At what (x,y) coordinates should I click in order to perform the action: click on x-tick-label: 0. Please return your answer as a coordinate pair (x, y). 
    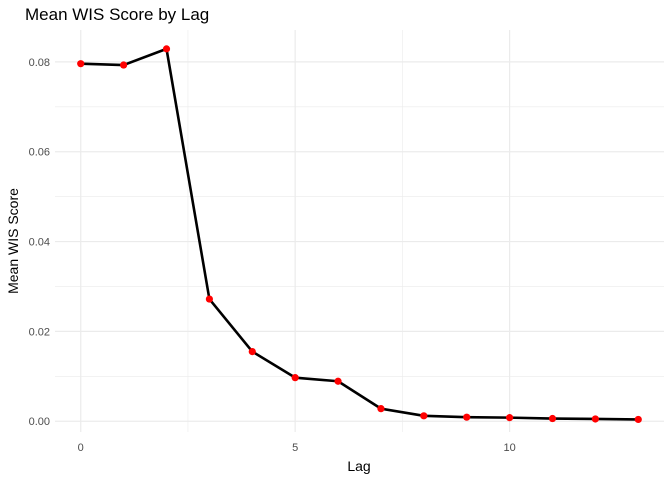
    Looking at the image, I should click on (81, 448).